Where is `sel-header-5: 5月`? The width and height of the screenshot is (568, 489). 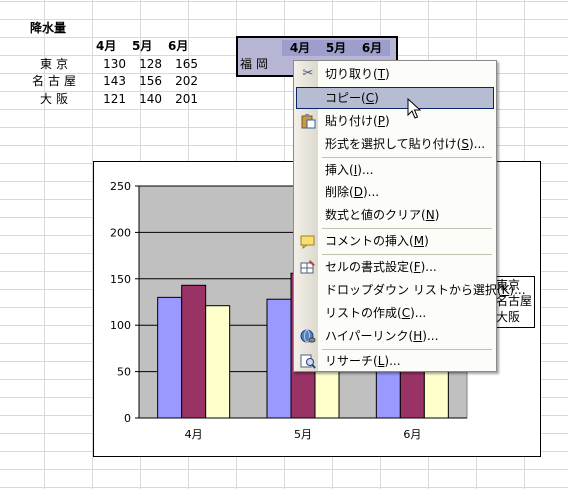 sel-header-5: 5月 is located at coordinates (336, 48).